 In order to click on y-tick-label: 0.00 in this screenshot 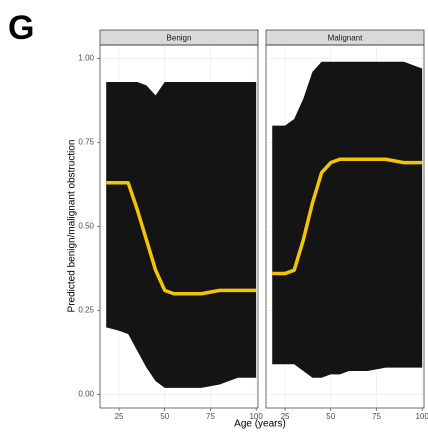, I will do `click(86, 394)`.